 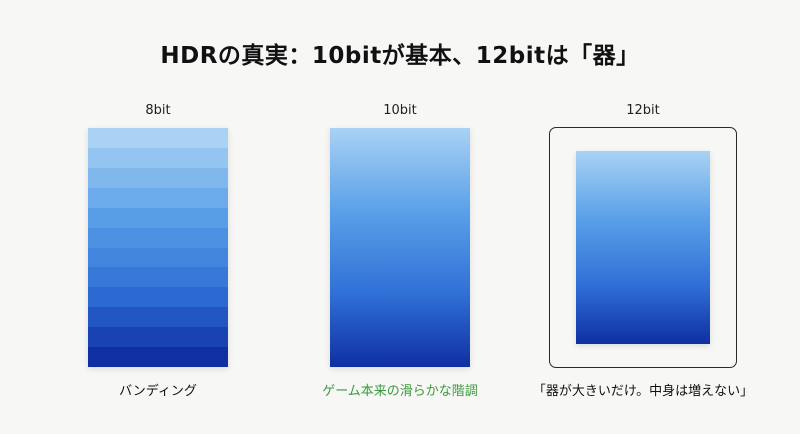 I want to click on label-12bit: 12bit, so click(x=643, y=110).